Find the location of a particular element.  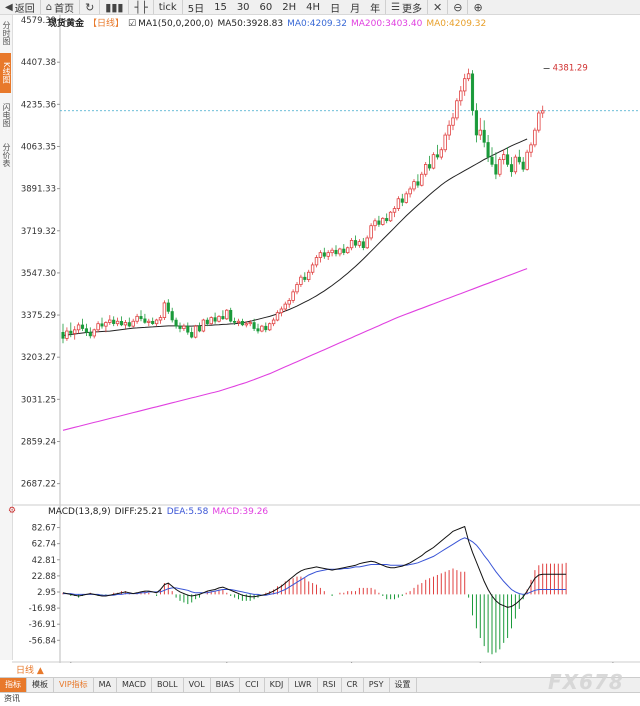

period-dropdown: 日线 ▲ is located at coordinates (30, 671).